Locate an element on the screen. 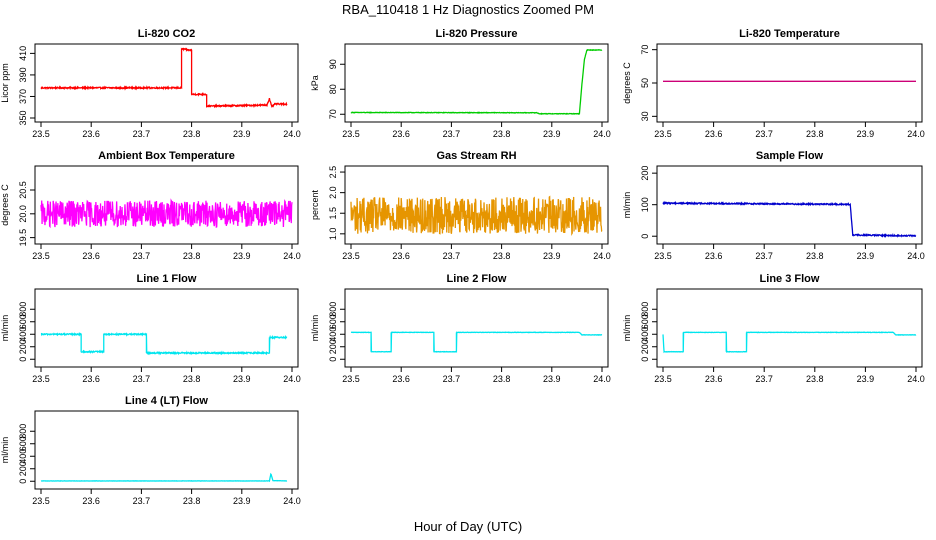 Image resolution: width=936 pixels, height=540 pixels. panel-title: Li-820 Temperature is located at coordinates (789, 34).